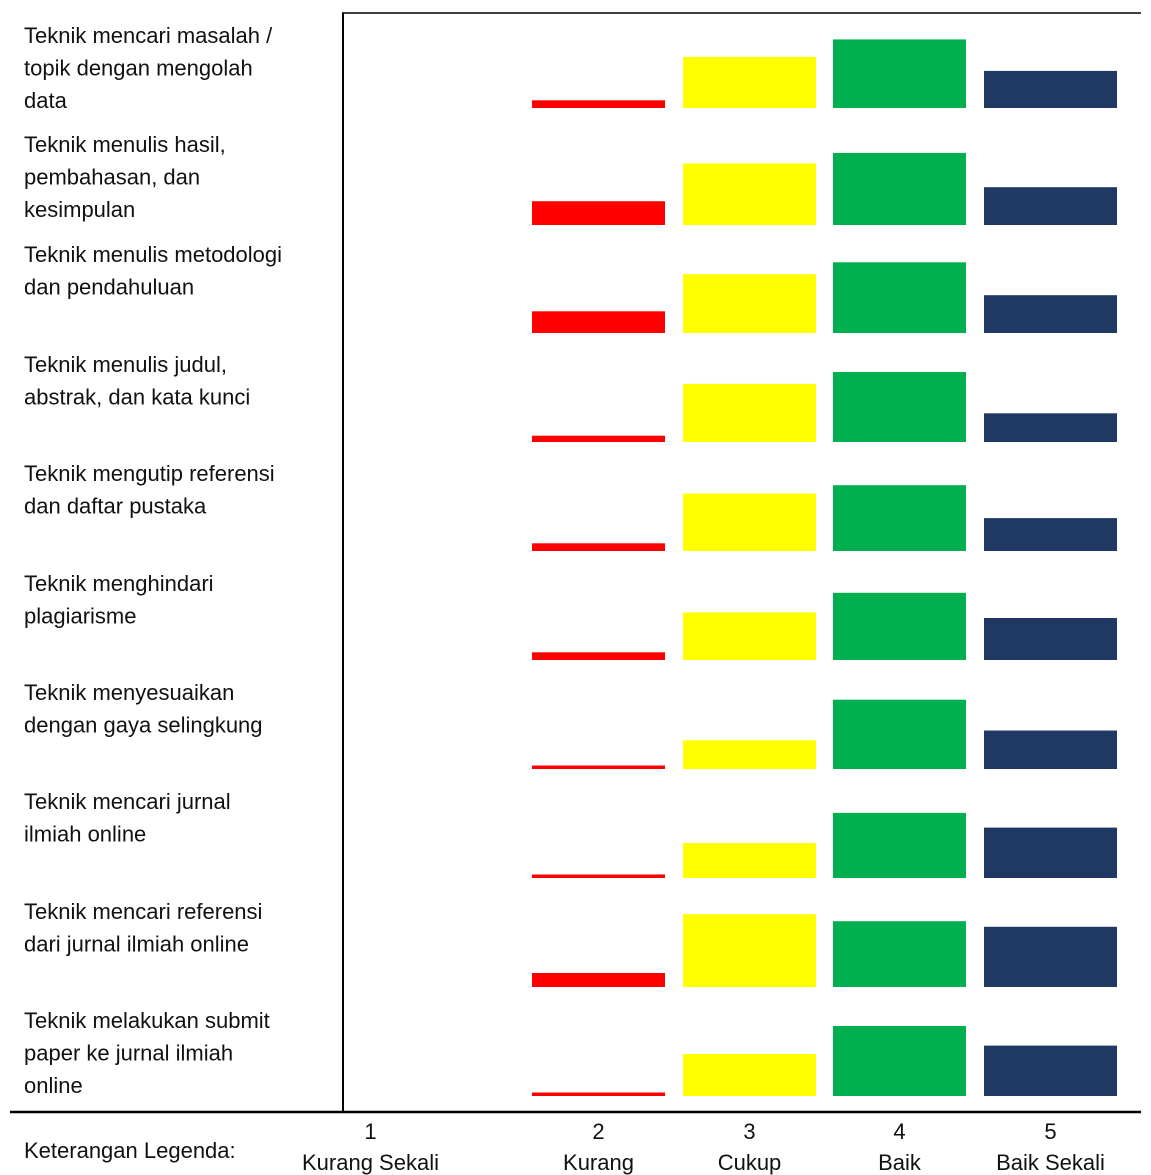  I want to click on row-label-line: paper ke jurnal ilmiah, so click(128, 1053).